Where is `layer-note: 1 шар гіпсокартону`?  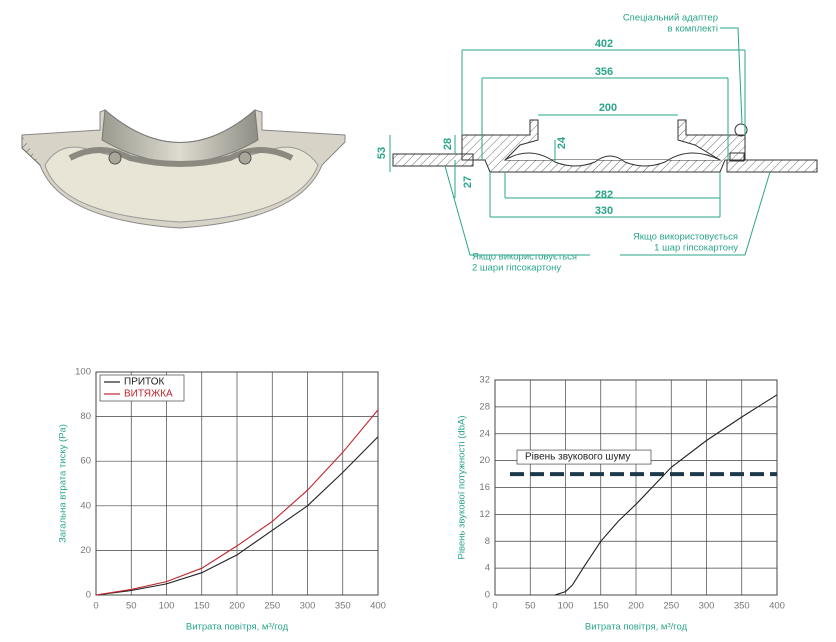
layer-note: 1 шар гіпсокартону is located at coordinates (696, 248).